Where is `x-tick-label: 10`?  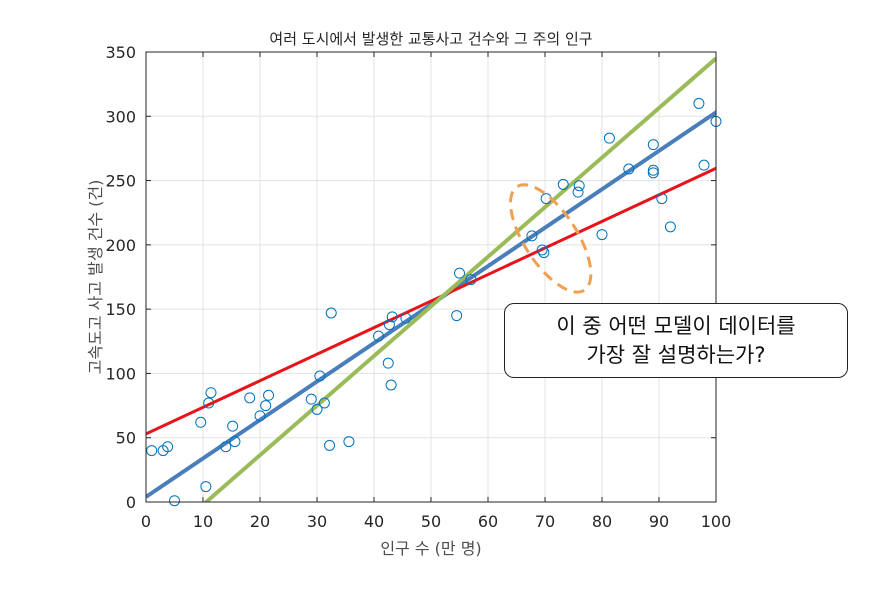 x-tick-label: 10 is located at coordinates (203, 521).